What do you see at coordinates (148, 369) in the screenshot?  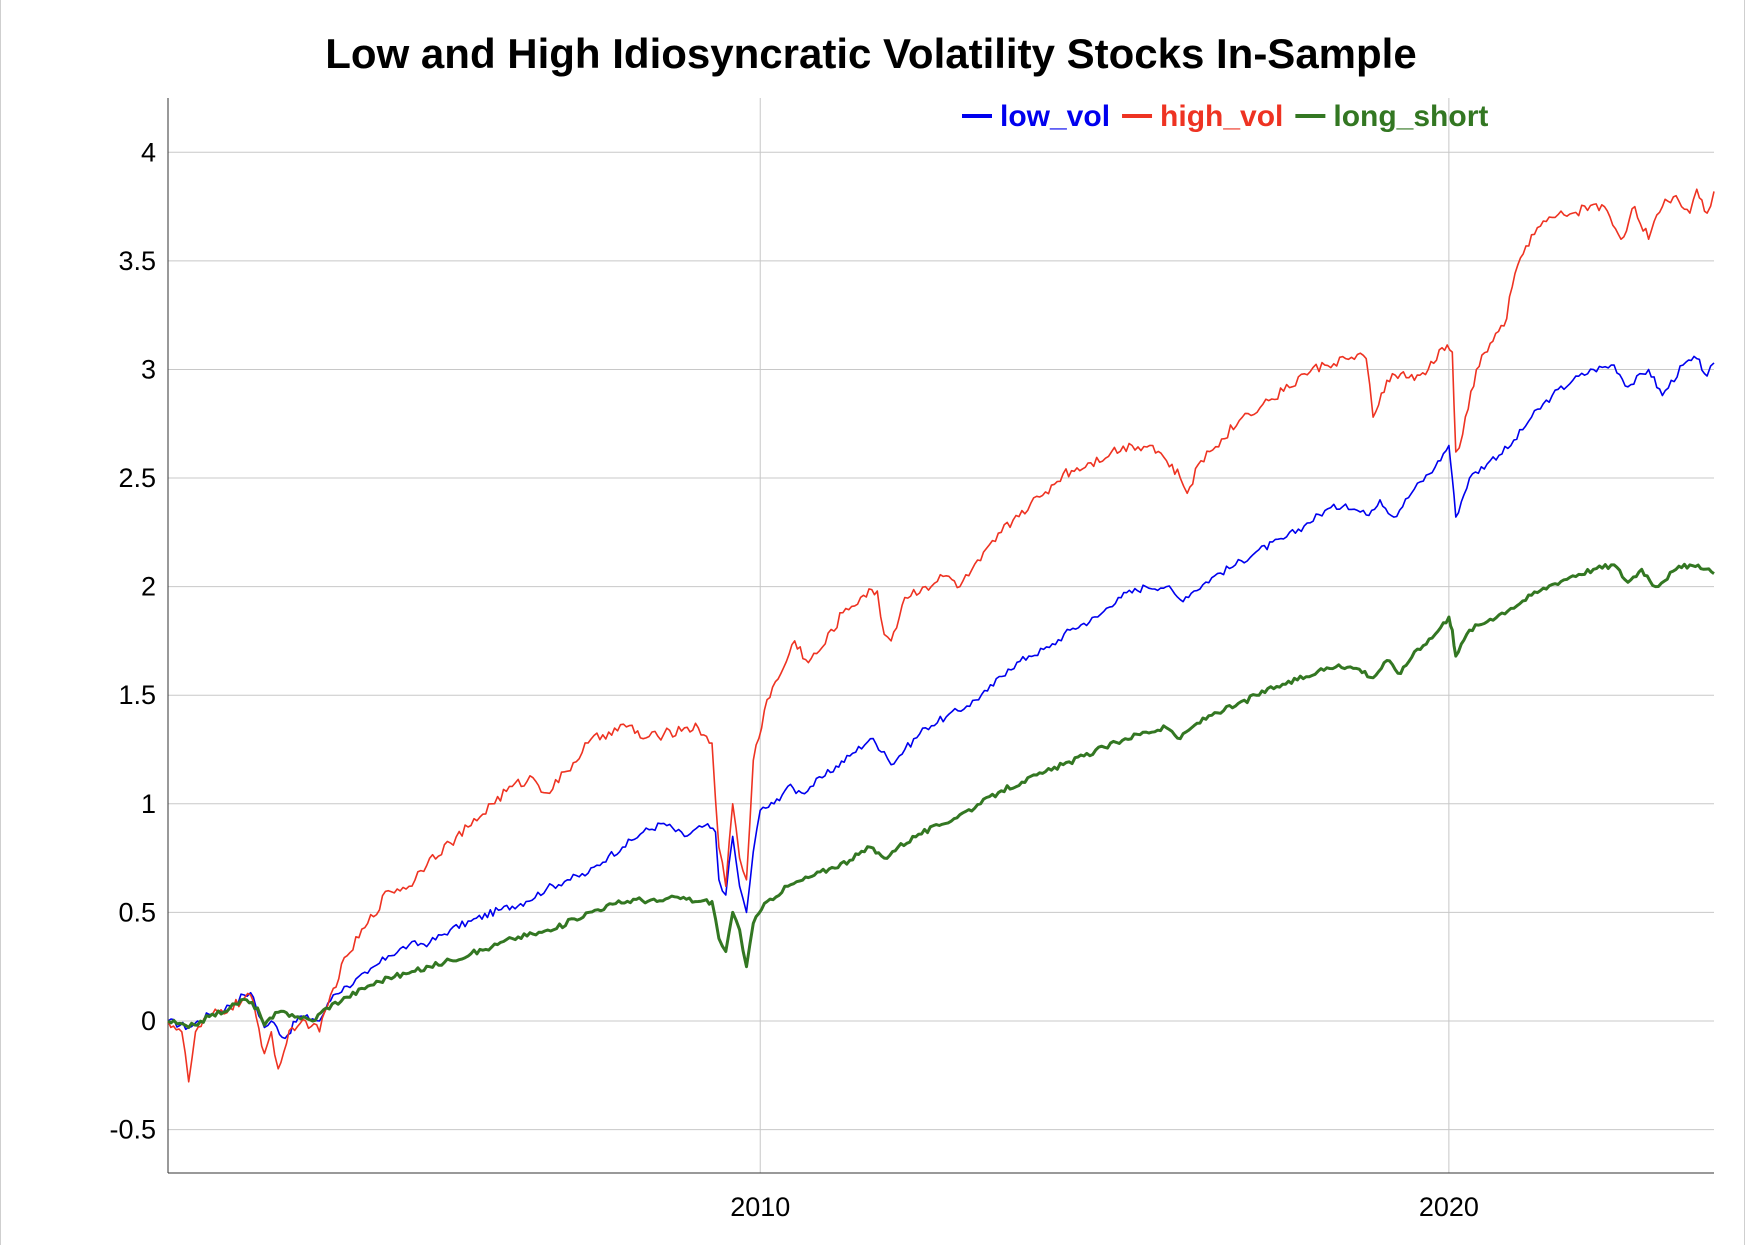 I see `y-tick-label: 3` at bounding box center [148, 369].